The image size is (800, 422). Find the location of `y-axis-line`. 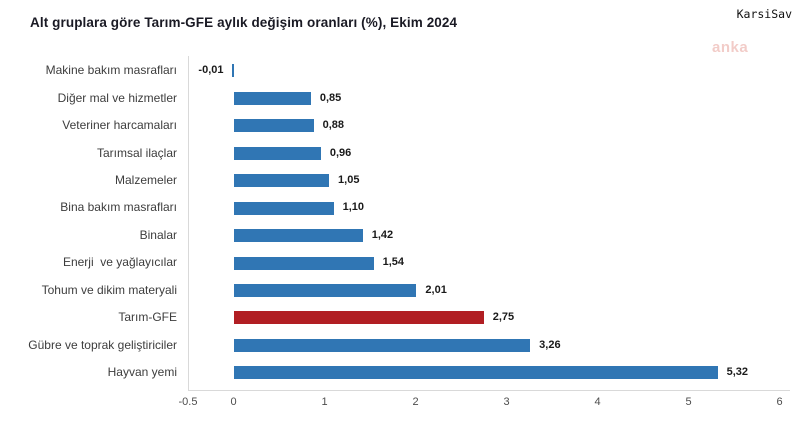

y-axis-line is located at coordinates (188, 223).